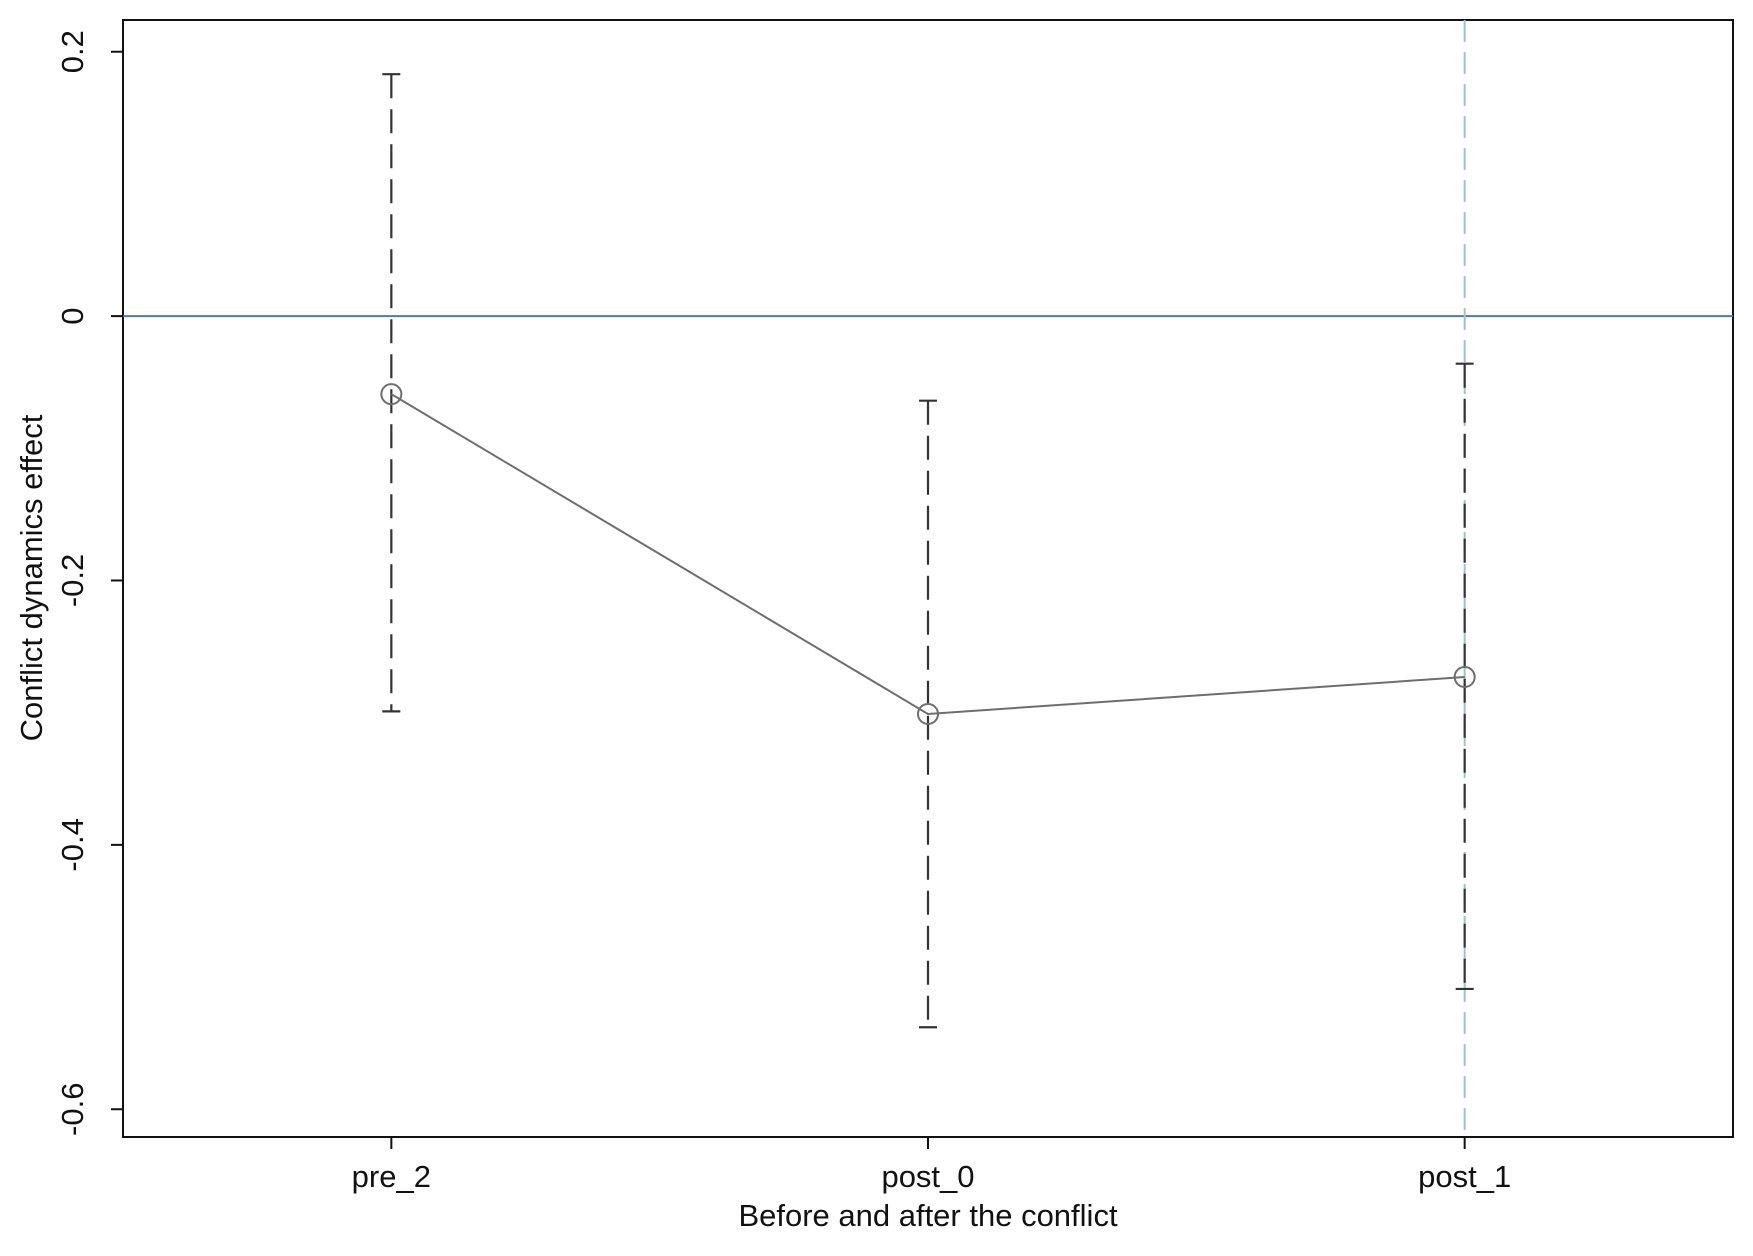  Describe the element at coordinates (72, 844) in the screenshot. I see `y-tick-label: -0.4` at that location.